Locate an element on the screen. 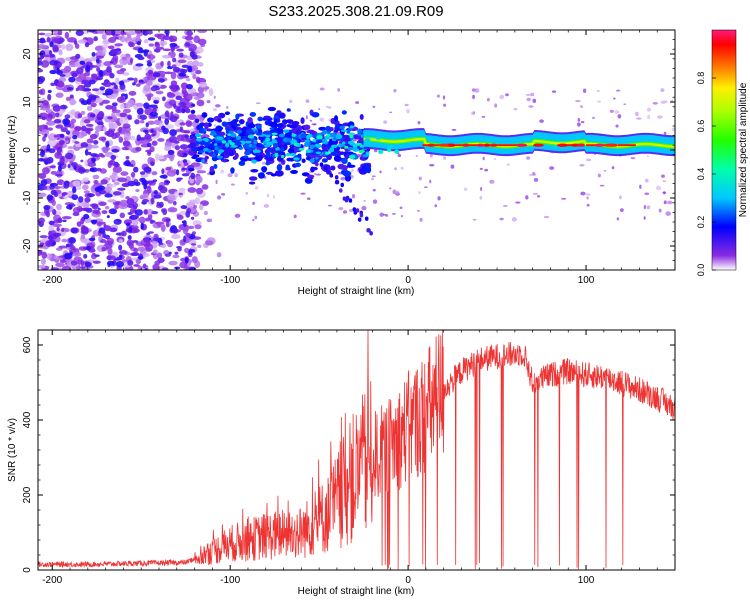 This screenshot has height=600, width=750. spectro-tail-blob is located at coordinates (346, 200).